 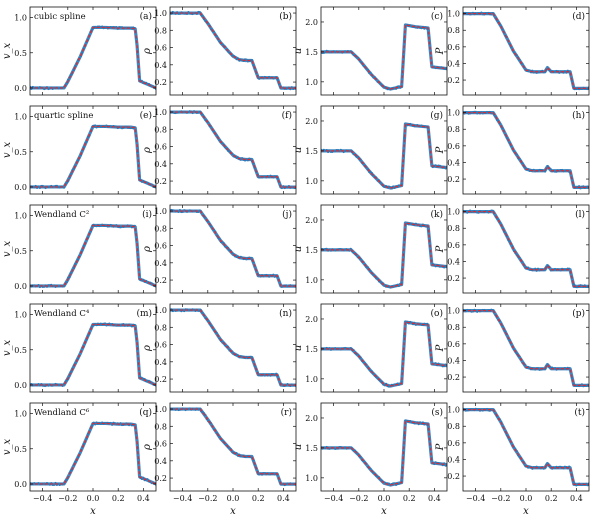 I want to click on panel-label: (h), so click(x=578, y=115).